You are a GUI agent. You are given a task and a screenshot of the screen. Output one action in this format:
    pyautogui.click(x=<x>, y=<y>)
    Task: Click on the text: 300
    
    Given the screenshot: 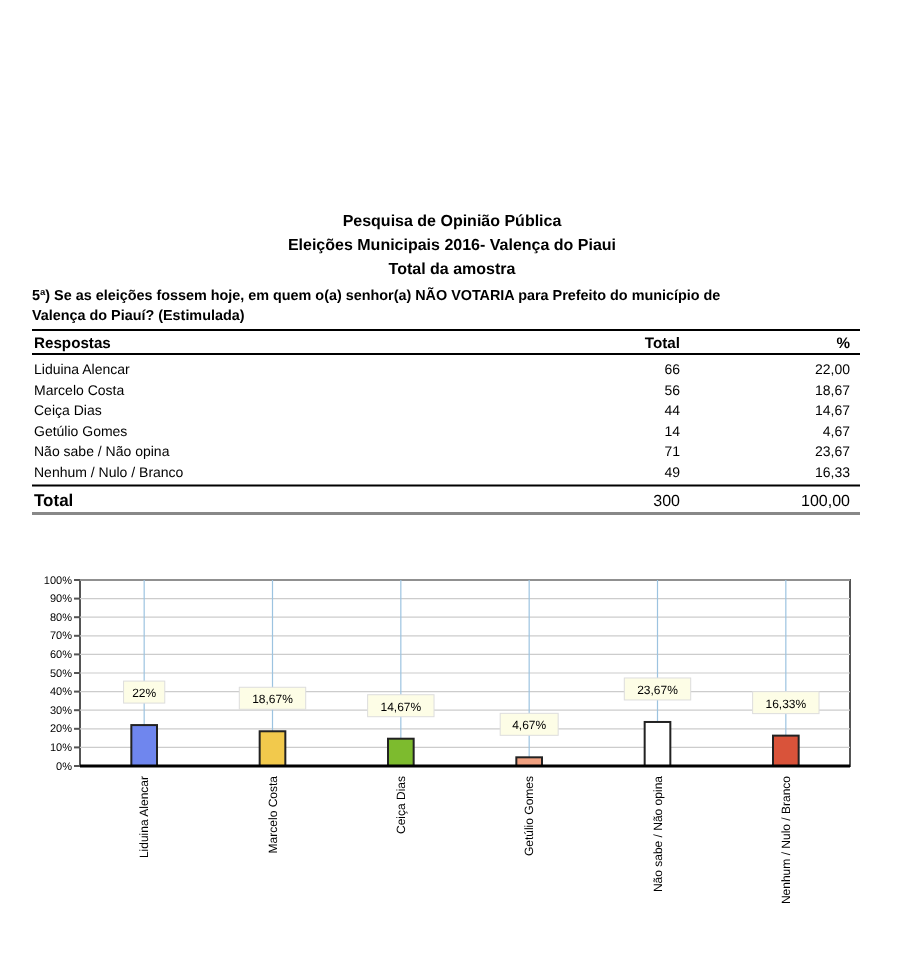 What is the action you would take?
    pyautogui.click(x=666, y=500)
    